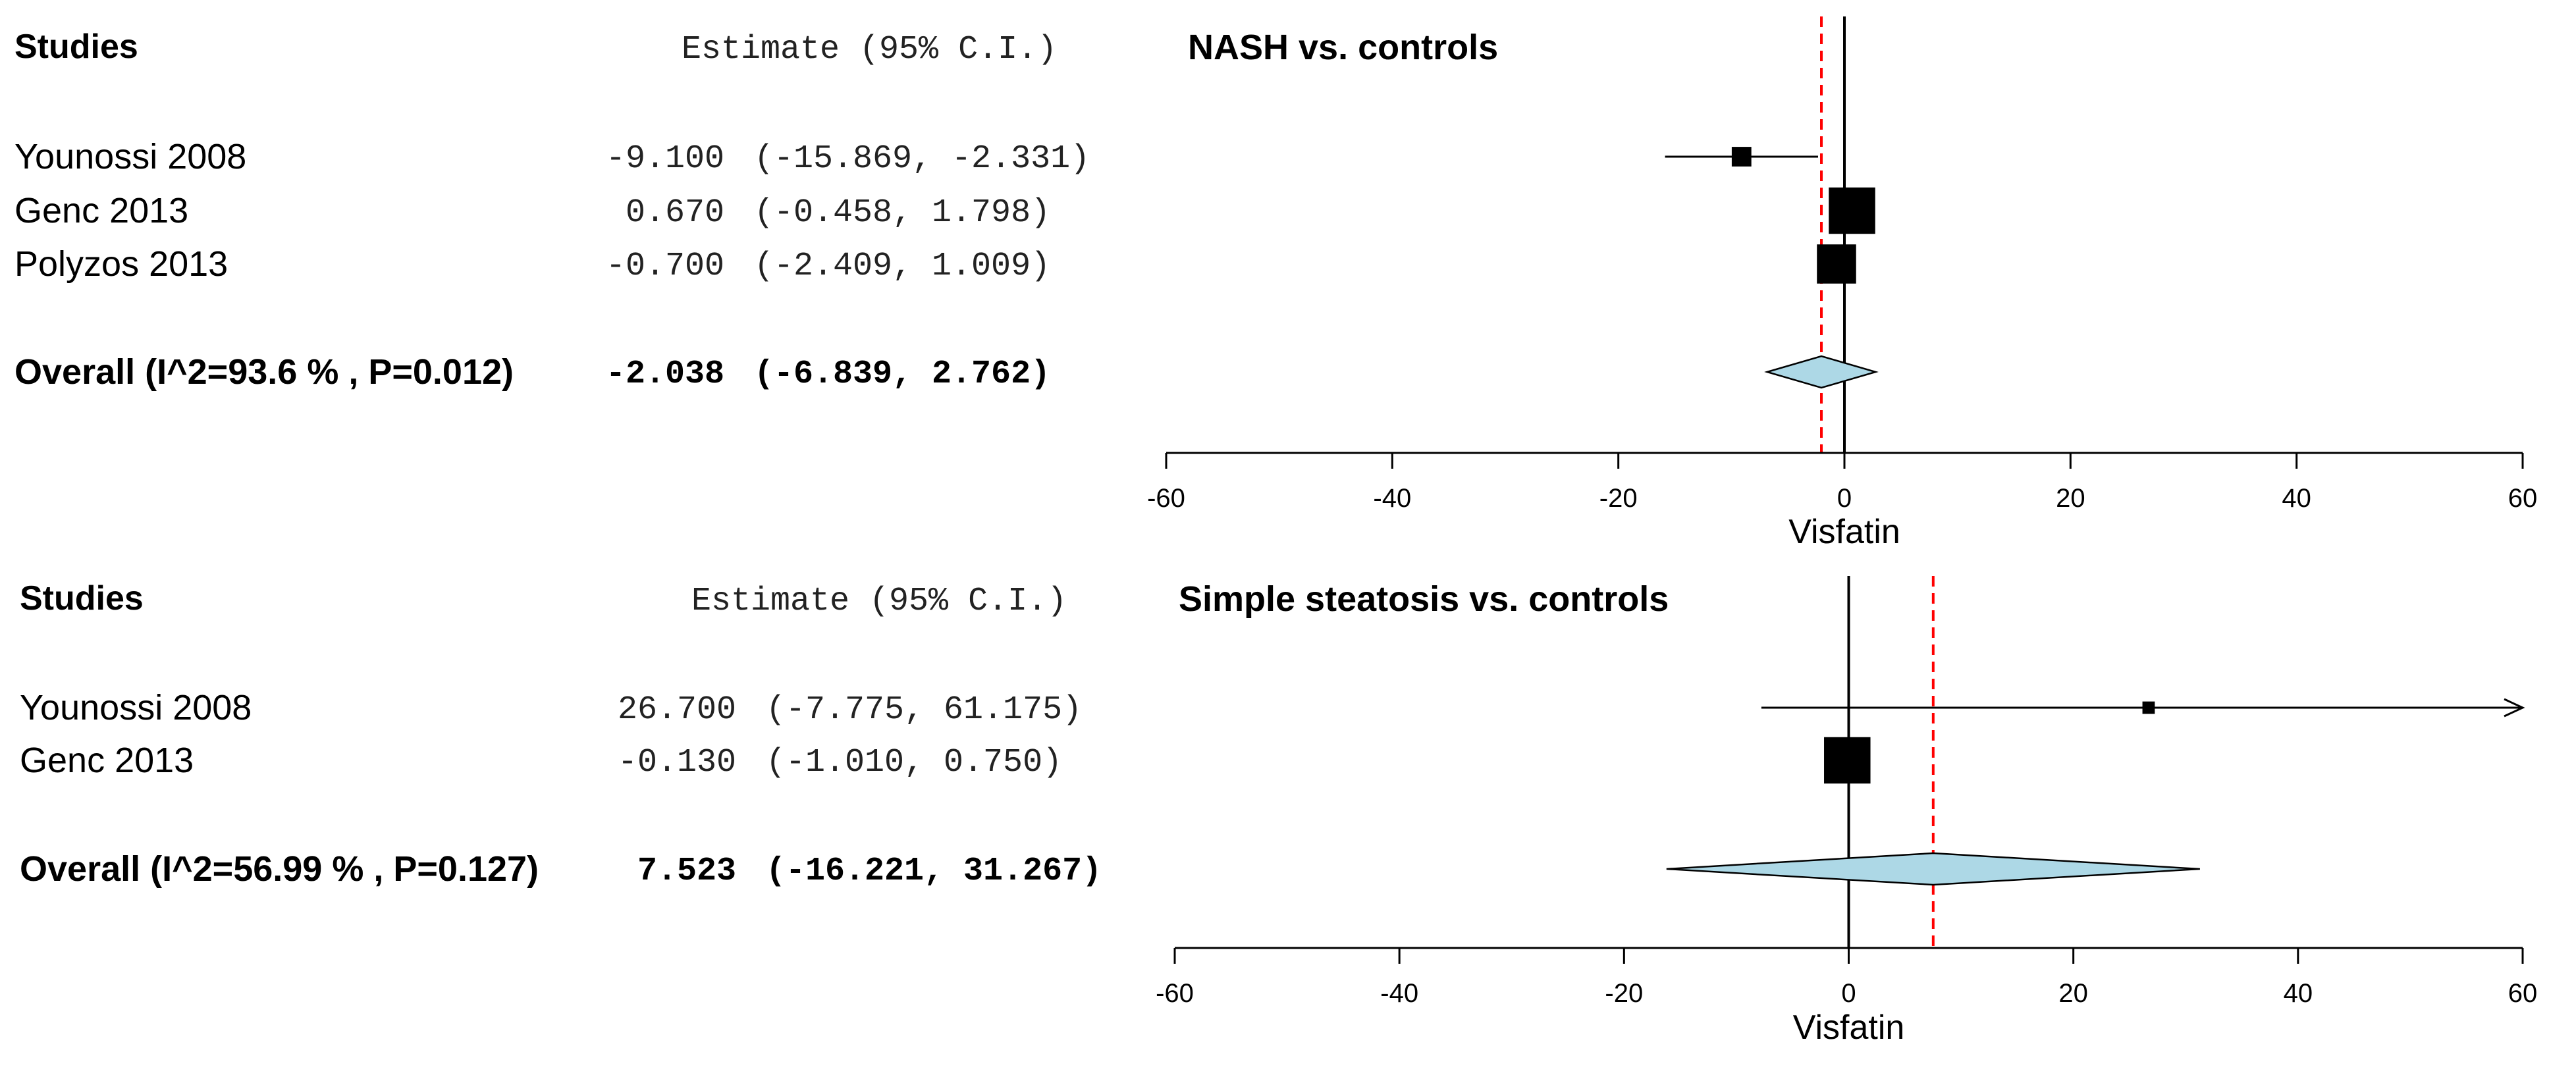 The width and height of the screenshot is (2576, 1077). Describe the element at coordinates (1399, 994) in the screenshot. I see `panel2-x-tick-label-2: -40` at that location.